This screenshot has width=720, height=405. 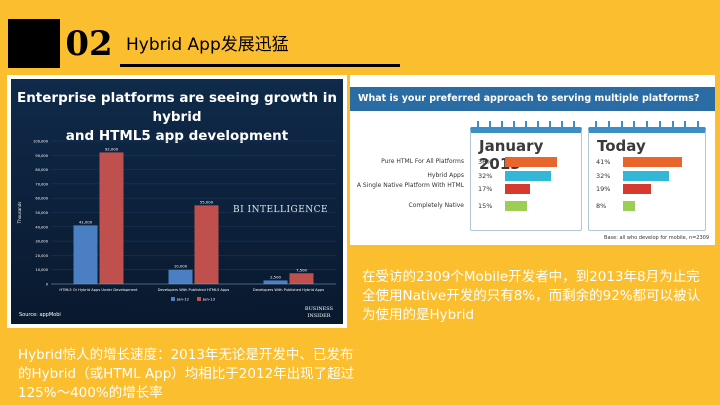 What do you see at coordinates (603, 162) in the screenshot?
I see `pct-today: 41%` at bounding box center [603, 162].